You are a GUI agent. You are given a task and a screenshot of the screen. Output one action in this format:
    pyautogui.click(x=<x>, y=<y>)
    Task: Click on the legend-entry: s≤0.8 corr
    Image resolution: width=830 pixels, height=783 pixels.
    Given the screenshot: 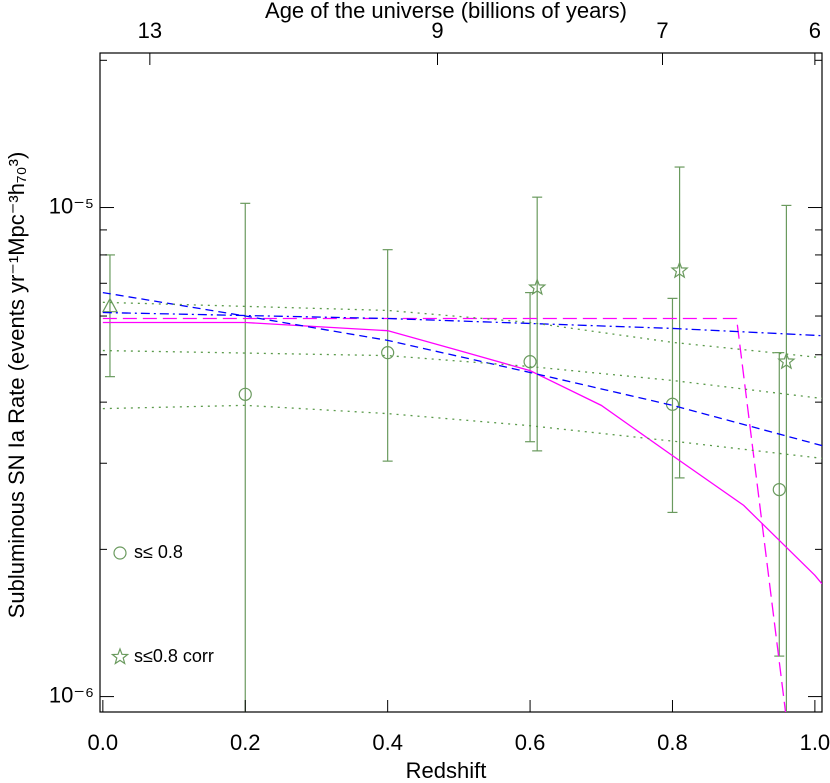 What is the action you would take?
    pyautogui.click(x=162, y=656)
    